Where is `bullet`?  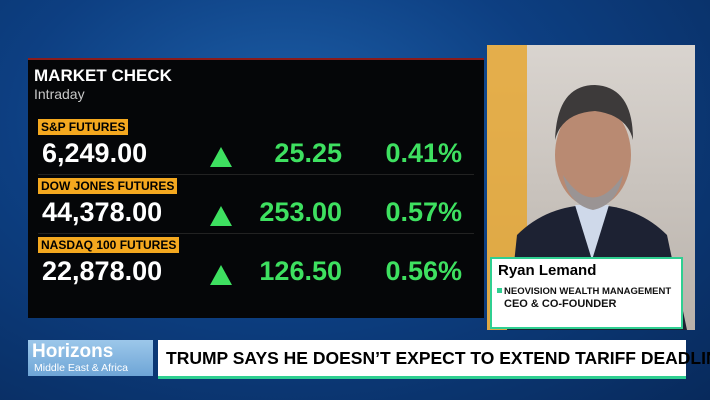 bullet is located at coordinates (499, 290).